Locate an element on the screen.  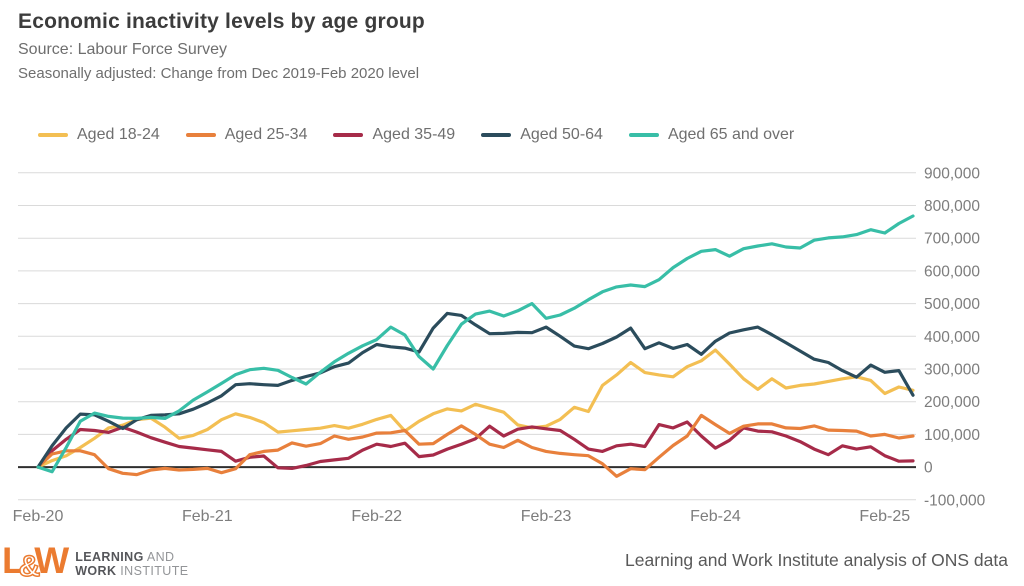
x-axis-tick-label: Feb-23 is located at coordinates (546, 516).